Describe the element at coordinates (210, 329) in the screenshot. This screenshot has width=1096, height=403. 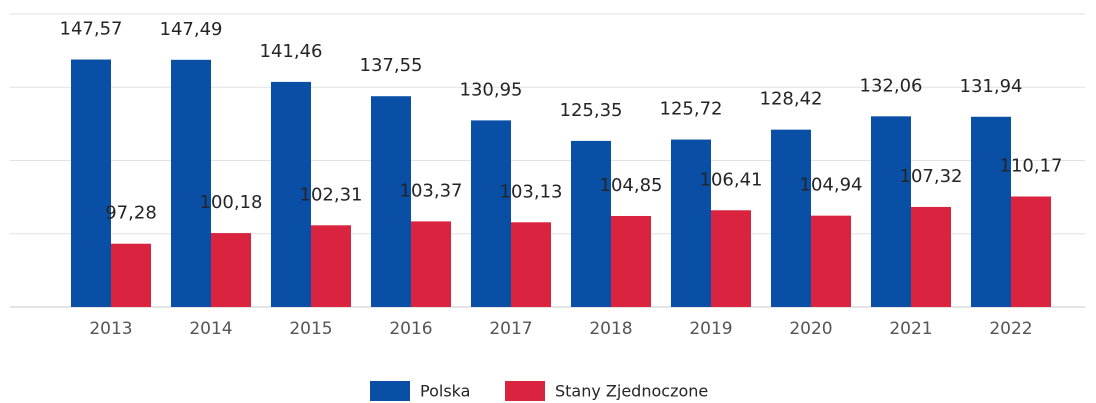
I see `x-tick-label: 2014` at that location.